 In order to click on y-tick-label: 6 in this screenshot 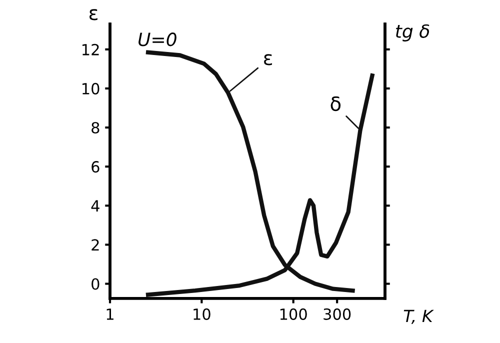, I will do `click(96, 167)`.